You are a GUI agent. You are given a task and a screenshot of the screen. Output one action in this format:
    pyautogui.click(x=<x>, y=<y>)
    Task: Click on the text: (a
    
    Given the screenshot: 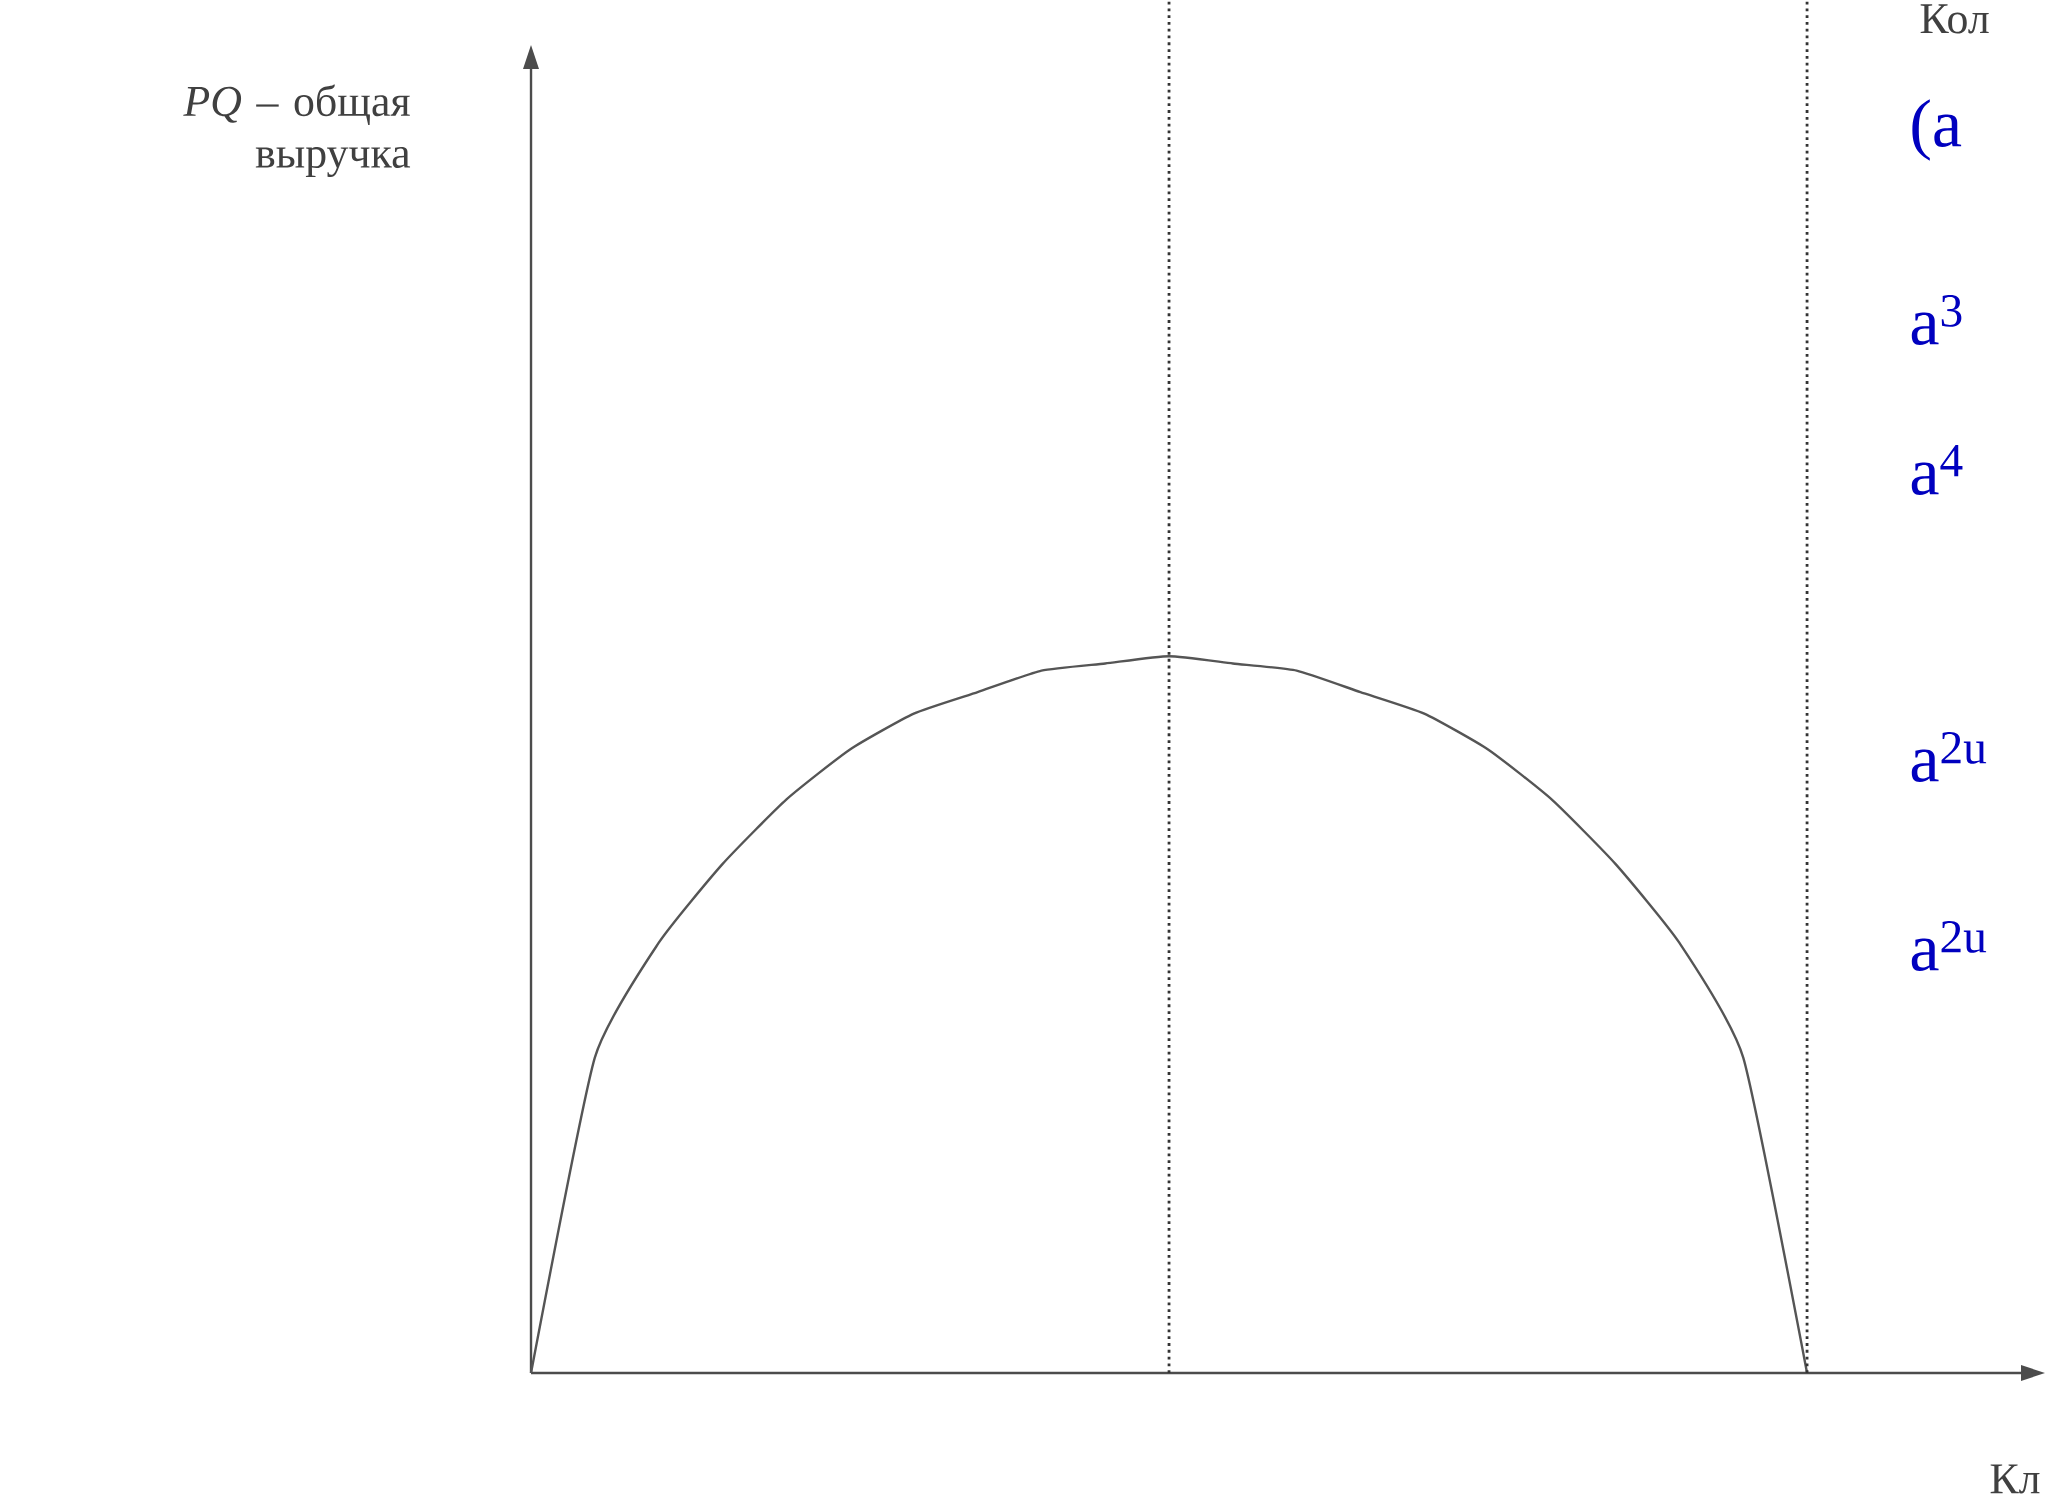 What is the action you would take?
    pyautogui.click(x=1937, y=130)
    